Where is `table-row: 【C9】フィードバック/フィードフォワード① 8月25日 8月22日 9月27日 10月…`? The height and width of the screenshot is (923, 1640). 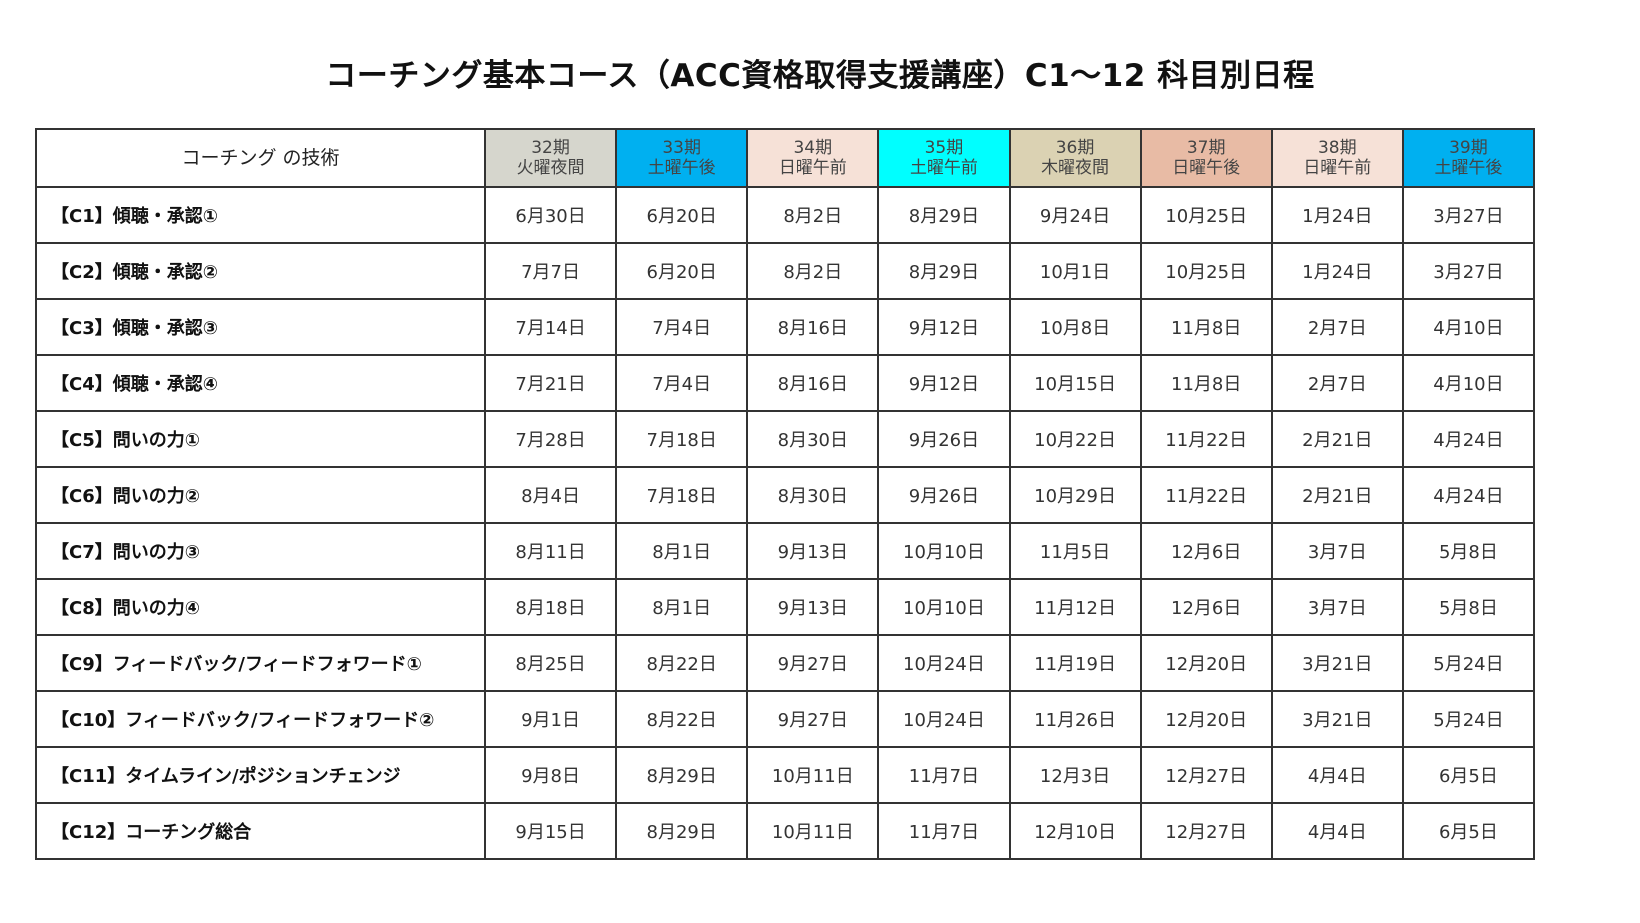 table-row: 【C9】フィードバック/フィードフォワード① 8月25日 8月22日 9月27日 10月… is located at coordinates (785, 663).